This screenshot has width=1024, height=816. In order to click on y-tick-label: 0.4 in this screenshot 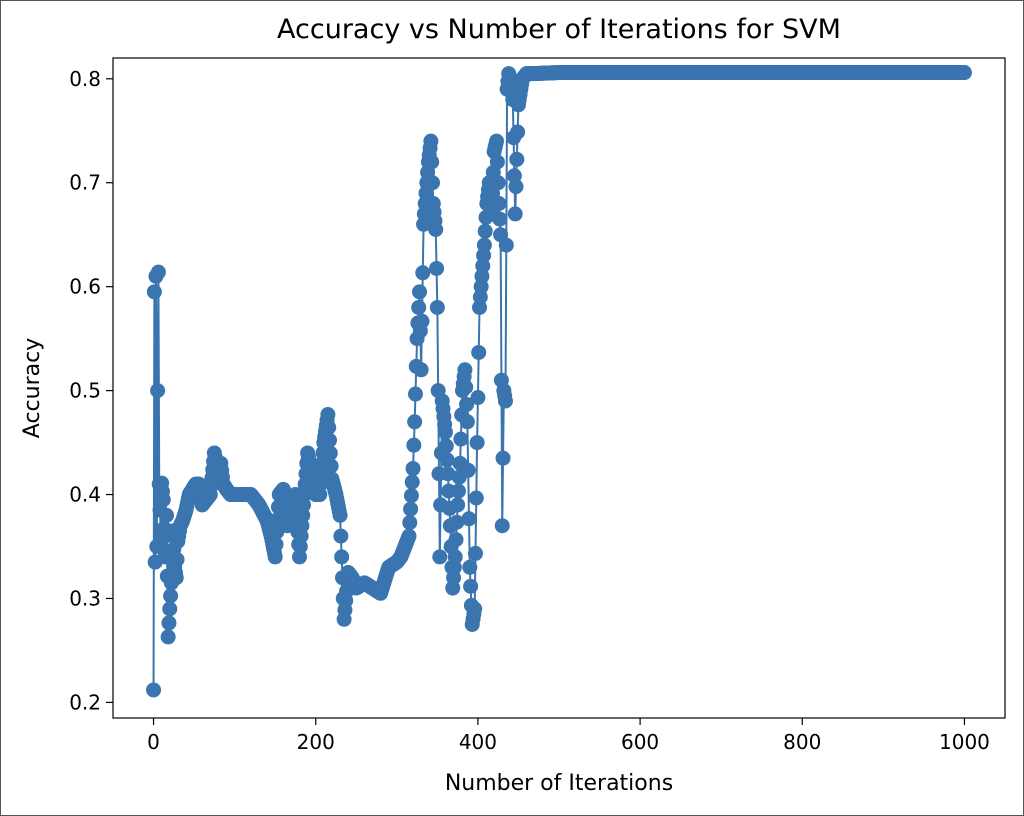, I will do `click(85, 495)`.